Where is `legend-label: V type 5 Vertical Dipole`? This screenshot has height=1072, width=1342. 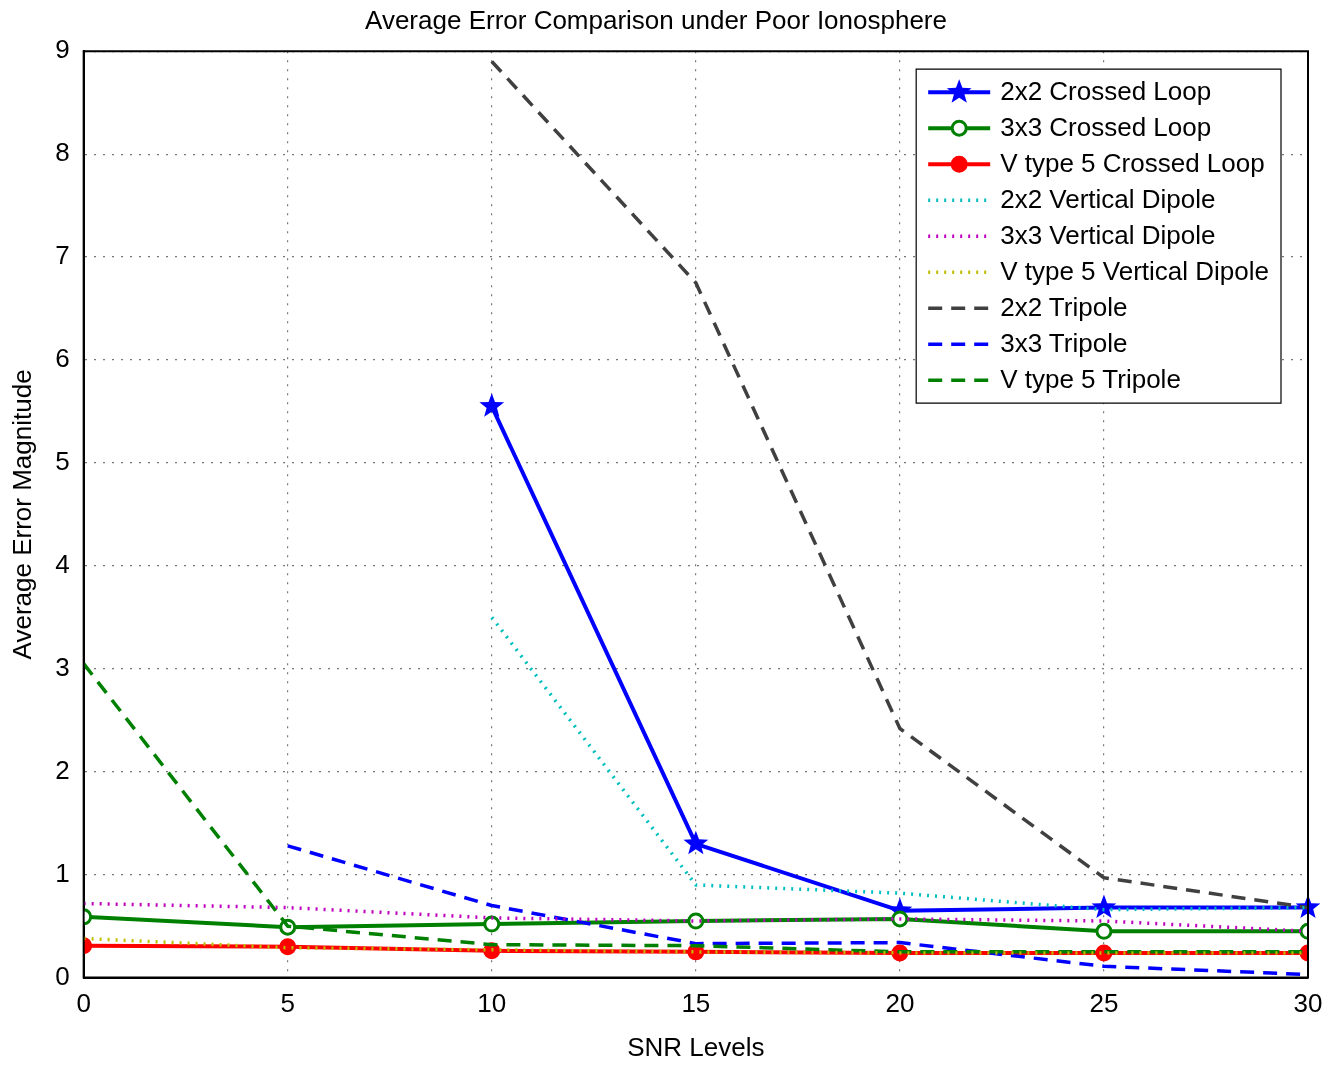
legend-label: V type 5 Vertical Dipole is located at coordinates (1134, 271).